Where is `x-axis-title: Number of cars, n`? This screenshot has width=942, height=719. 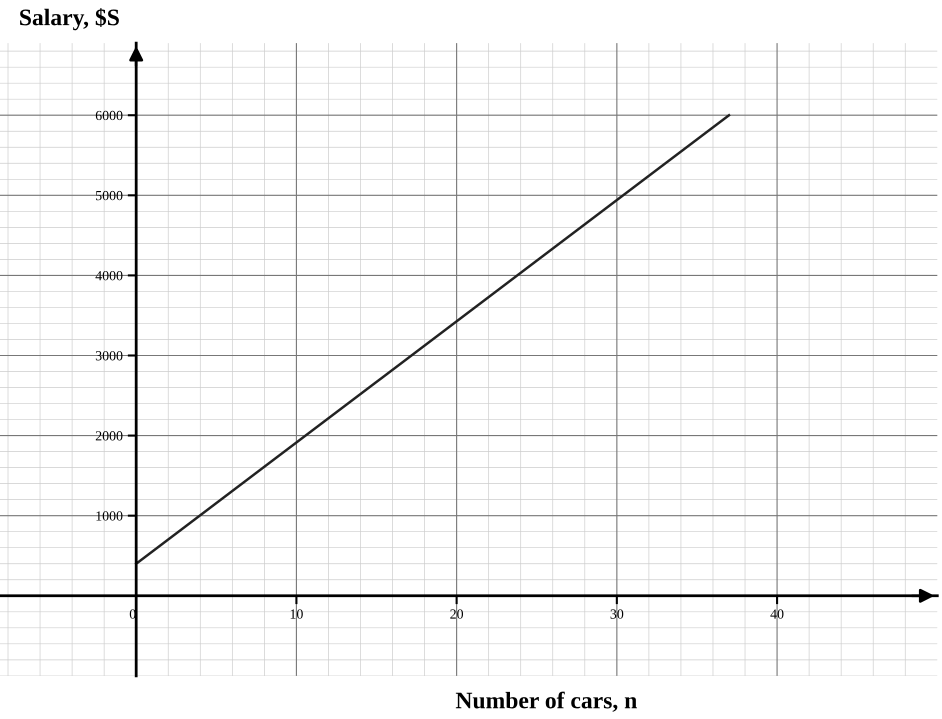
x-axis-title: Number of cars, n is located at coordinates (546, 702).